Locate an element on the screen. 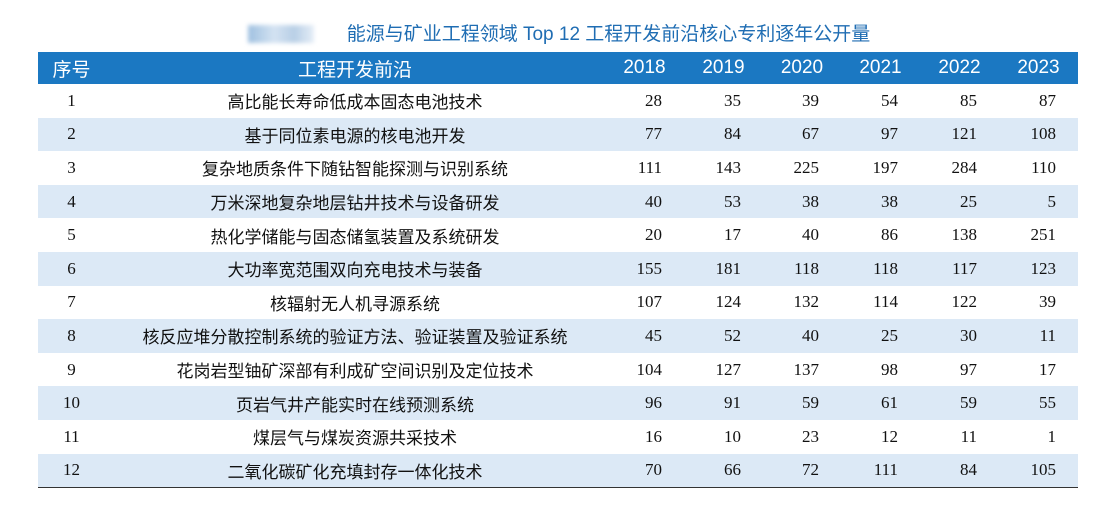 Image resolution: width=1117 pixels, height=506 pixels. index-cell: 5 is located at coordinates (71, 235).